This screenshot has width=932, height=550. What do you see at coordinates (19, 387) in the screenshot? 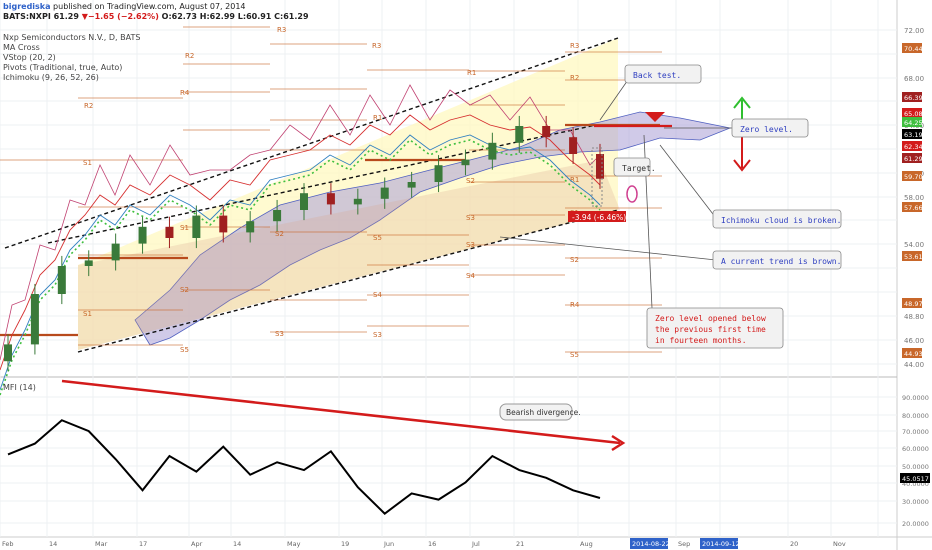
I see `mfi-title: MFI (14)` at bounding box center [19, 387].